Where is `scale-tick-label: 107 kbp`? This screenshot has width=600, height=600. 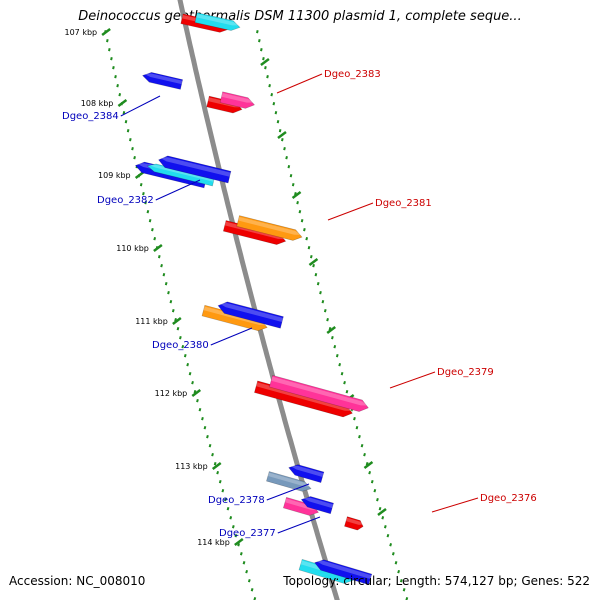
scale-tick-label: 107 kbp is located at coordinates (81, 32).